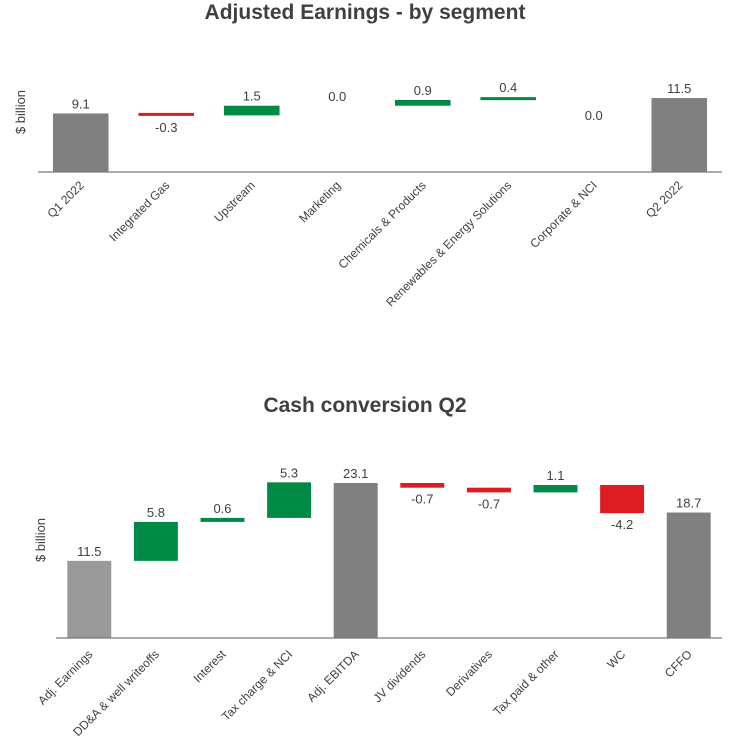 The height and width of the screenshot is (755, 730). Describe the element at coordinates (688, 575) in the screenshot. I see `bar-cffo` at that location.